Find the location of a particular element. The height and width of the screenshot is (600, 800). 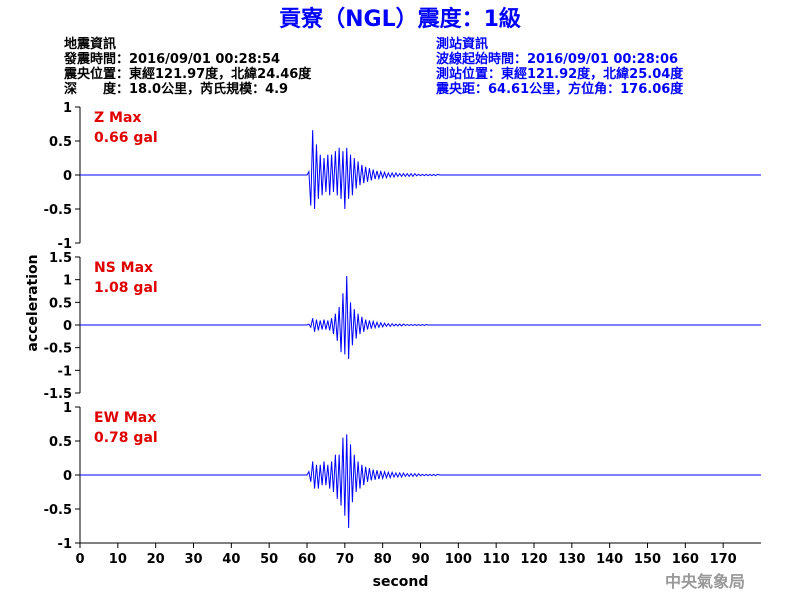

x-tick-label: 0 is located at coordinates (79, 559).